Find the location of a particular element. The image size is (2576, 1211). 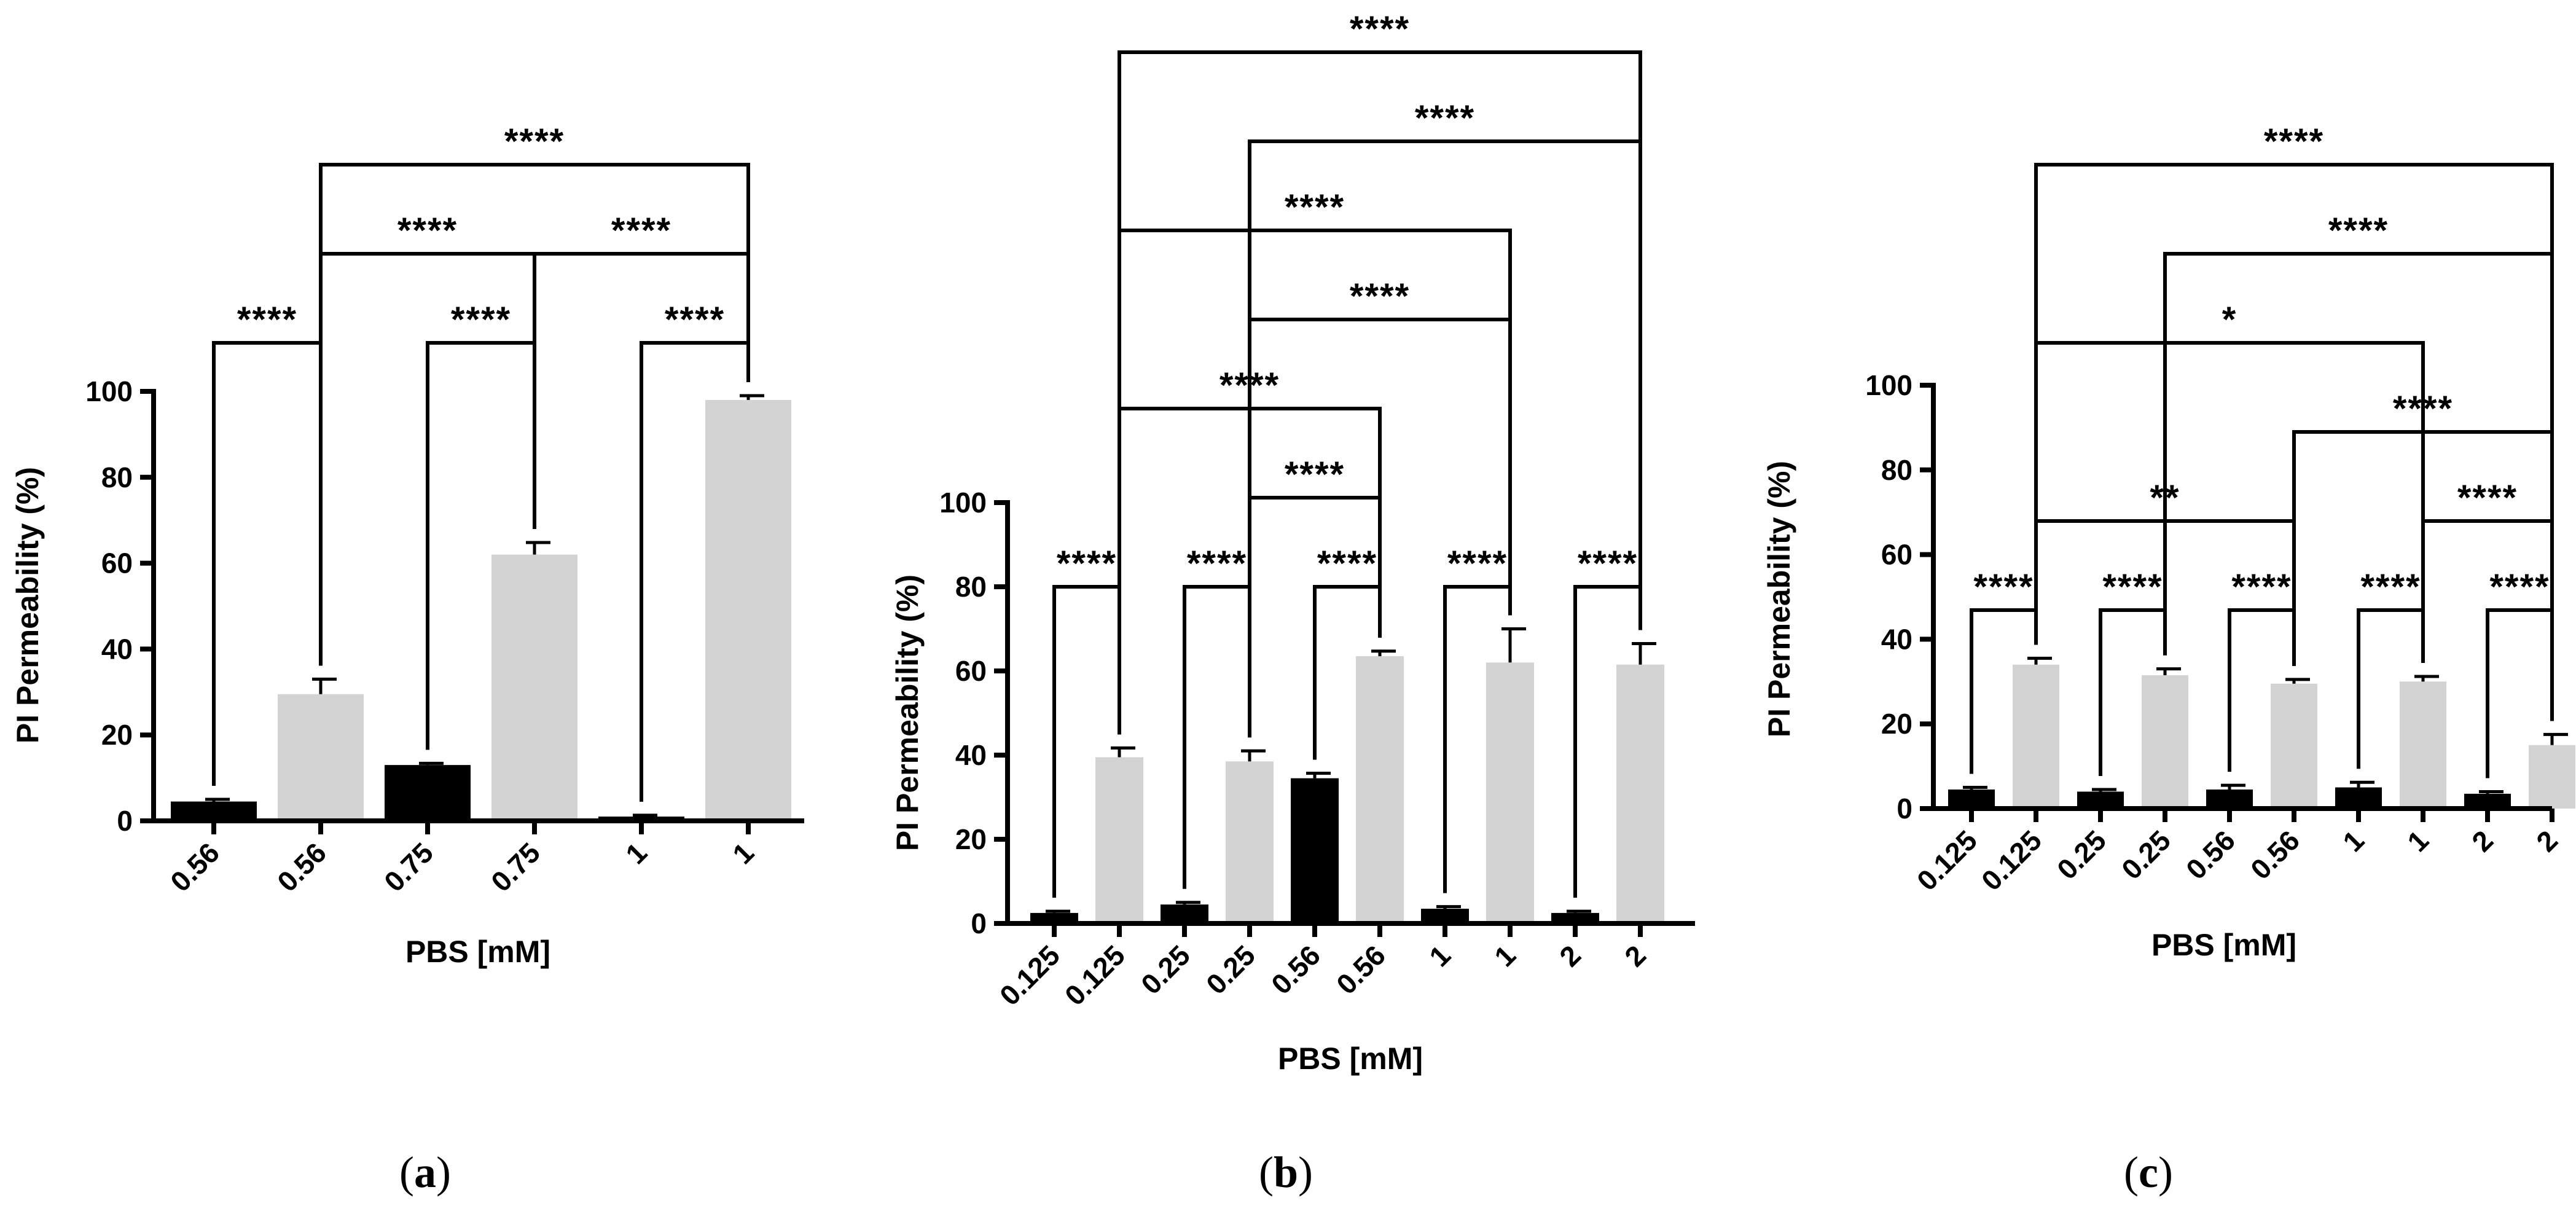

panel-label: (a) is located at coordinates (425, 1172).